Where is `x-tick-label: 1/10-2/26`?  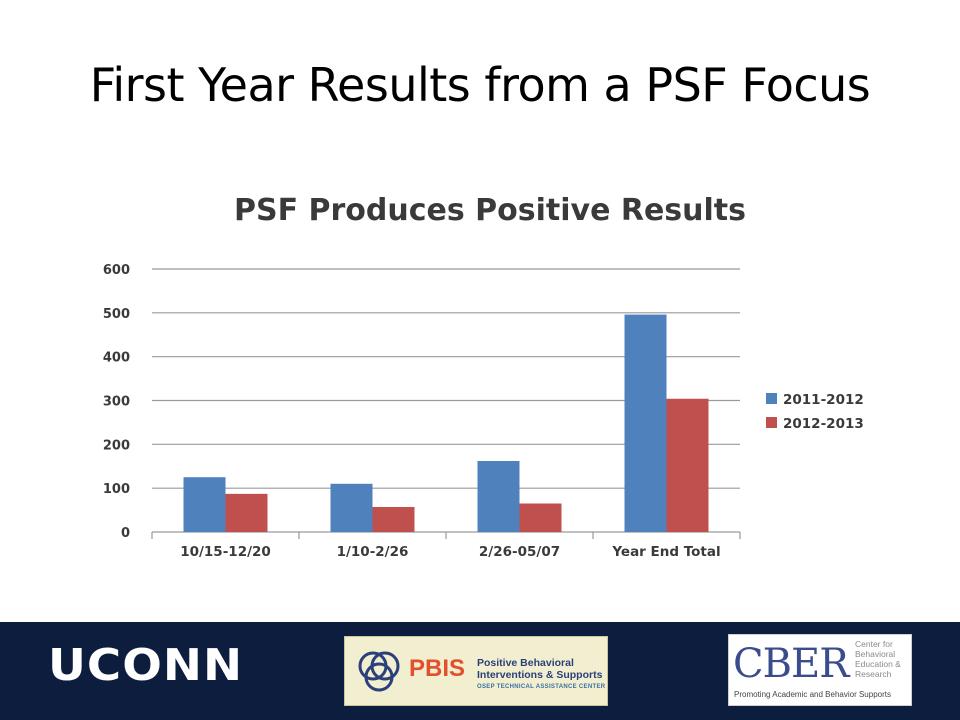 x-tick-label: 1/10-2/26 is located at coordinates (373, 552).